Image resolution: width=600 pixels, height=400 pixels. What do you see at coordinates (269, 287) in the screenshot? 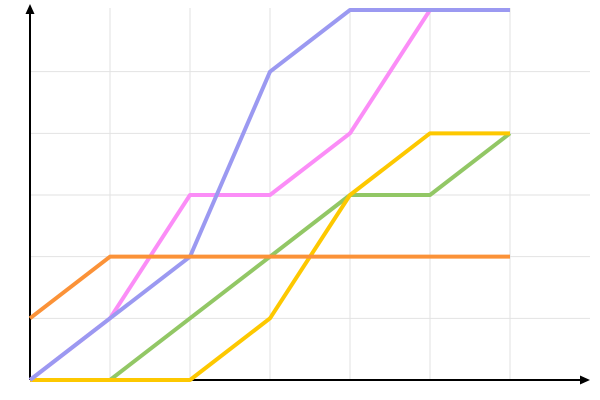
I see `series-orange-line` at bounding box center [269, 287].